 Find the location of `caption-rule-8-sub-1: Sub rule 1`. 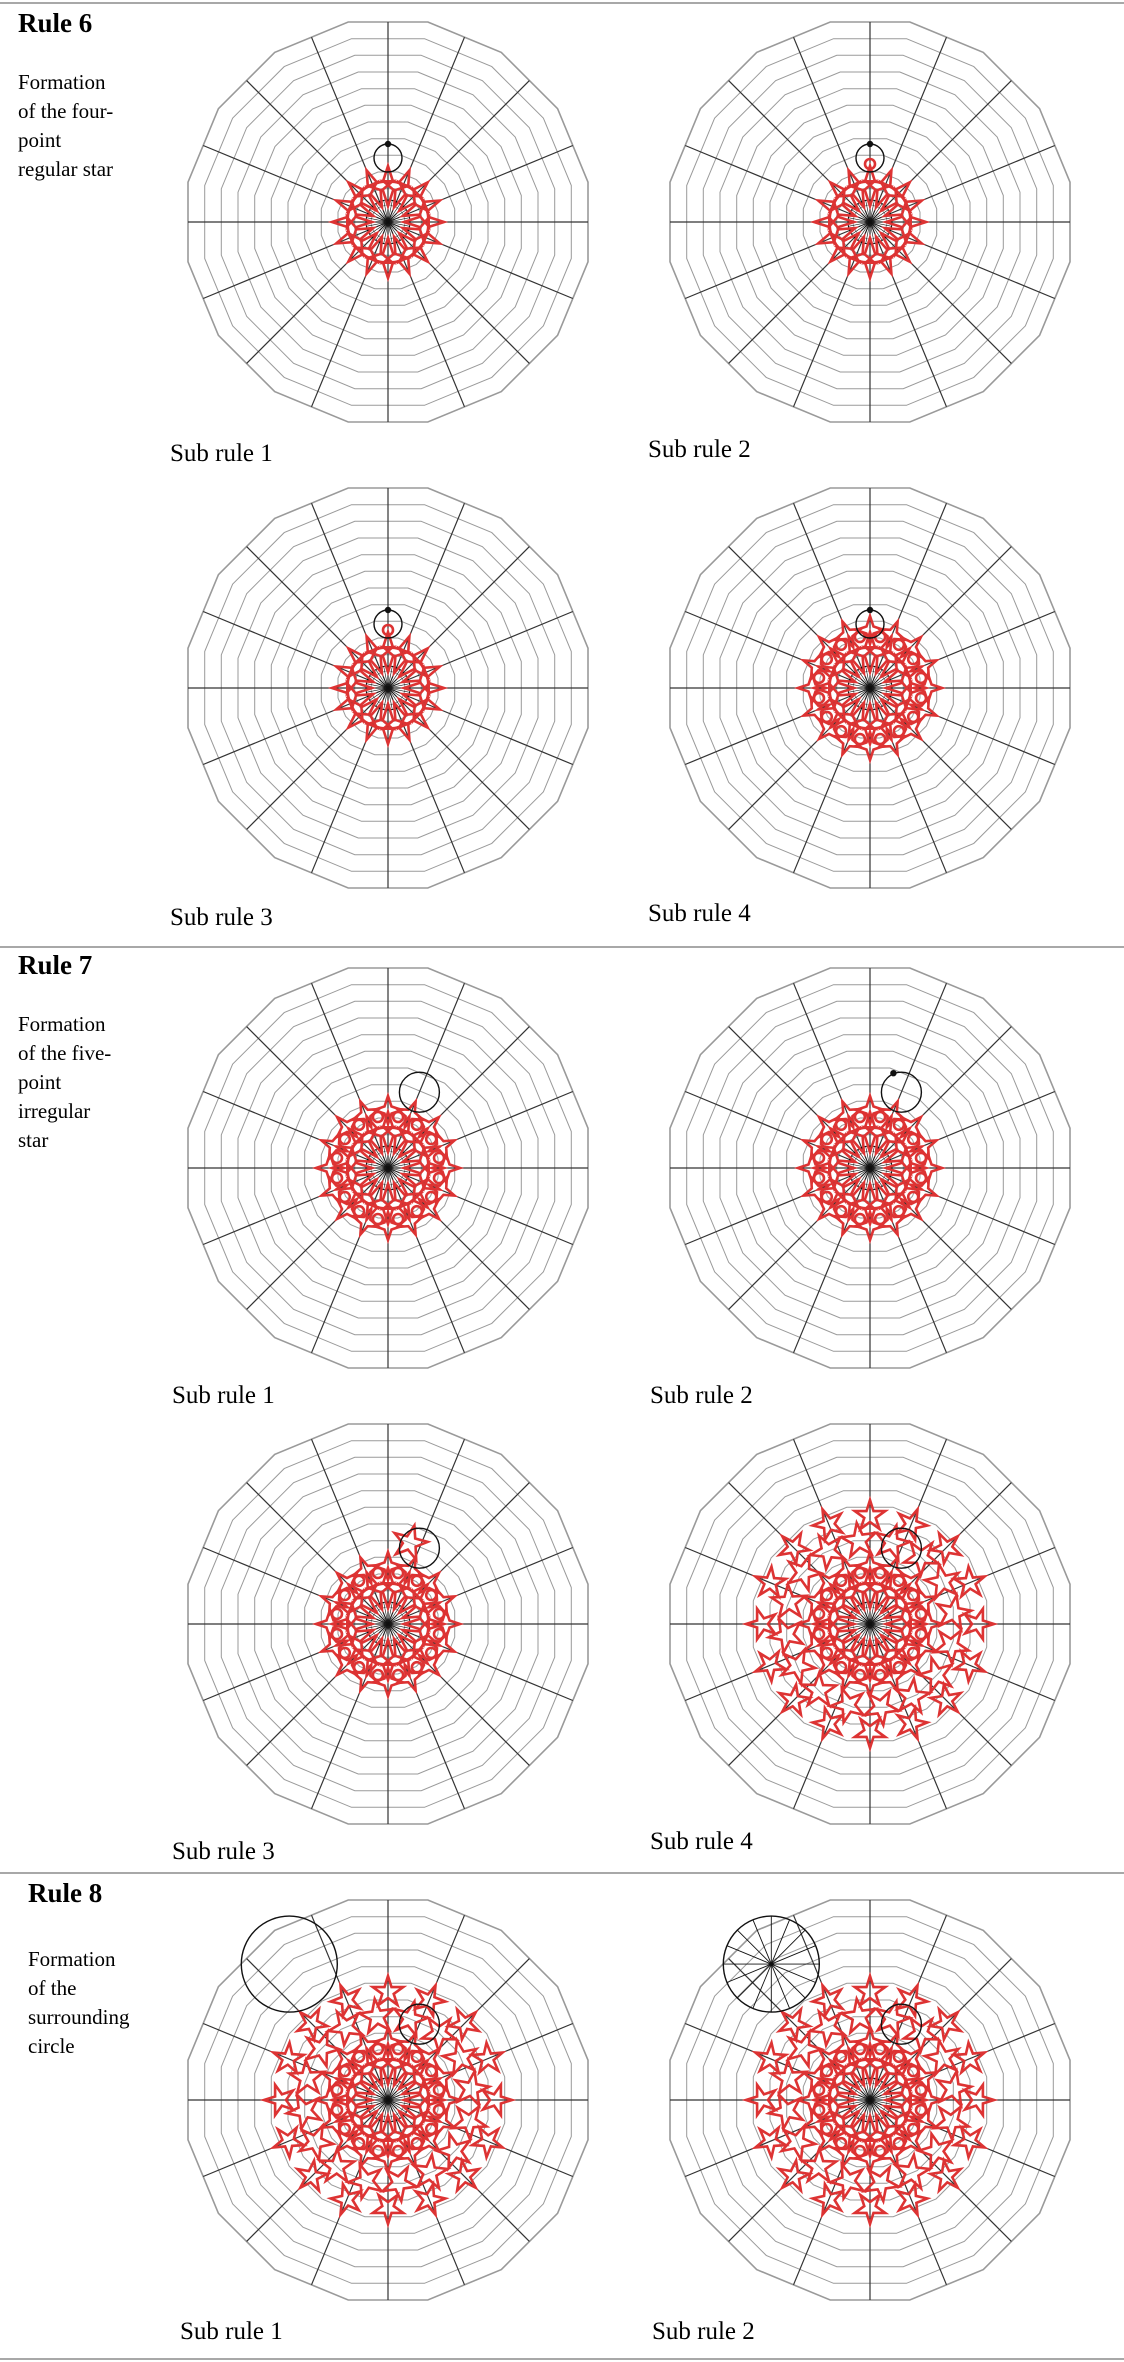

caption-rule-8-sub-1: Sub rule 1 is located at coordinates (231, 2331).